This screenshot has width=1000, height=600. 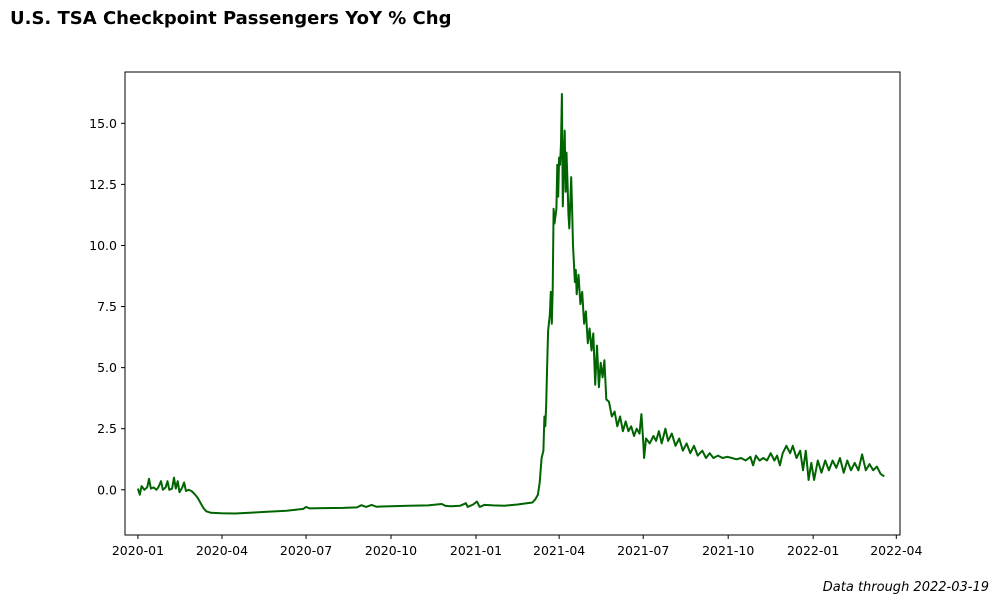 I want to click on y-tick-label: 5.0, so click(x=107, y=367).